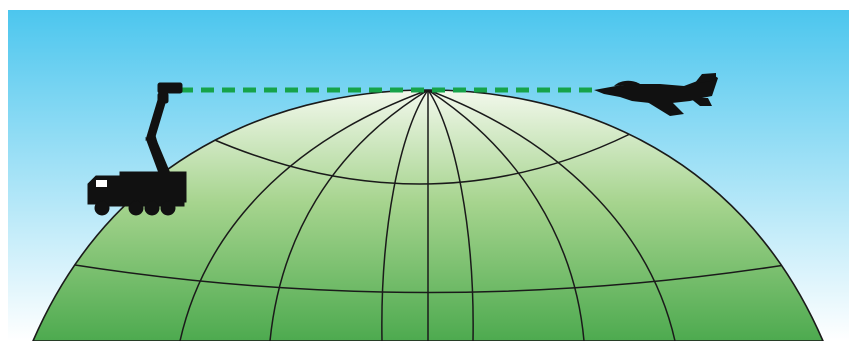 Image resolution: width=857 pixels, height=341 pixels. What do you see at coordinates (627, 83) in the screenshot?
I see `jet-canopy` at bounding box center [627, 83].